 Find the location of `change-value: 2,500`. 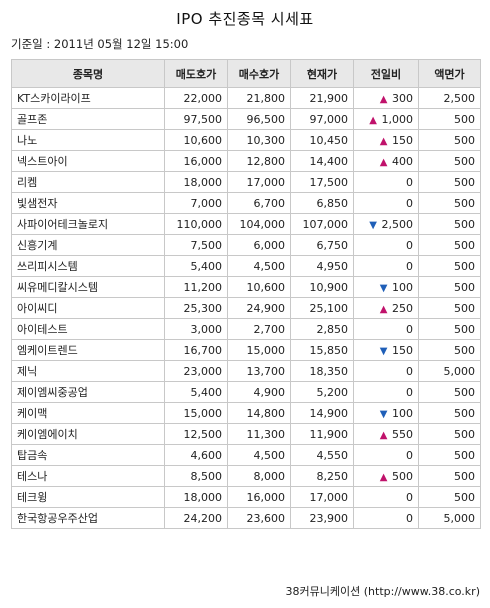

change-value: 2,500 is located at coordinates (397, 224).